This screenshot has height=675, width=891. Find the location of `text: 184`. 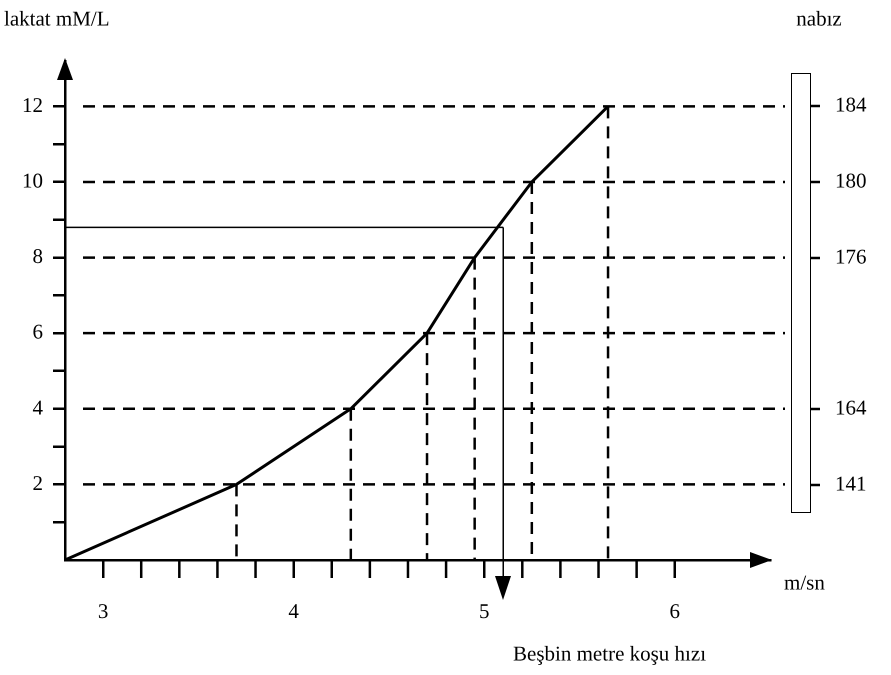

text: 184 is located at coordinates (851, 104).